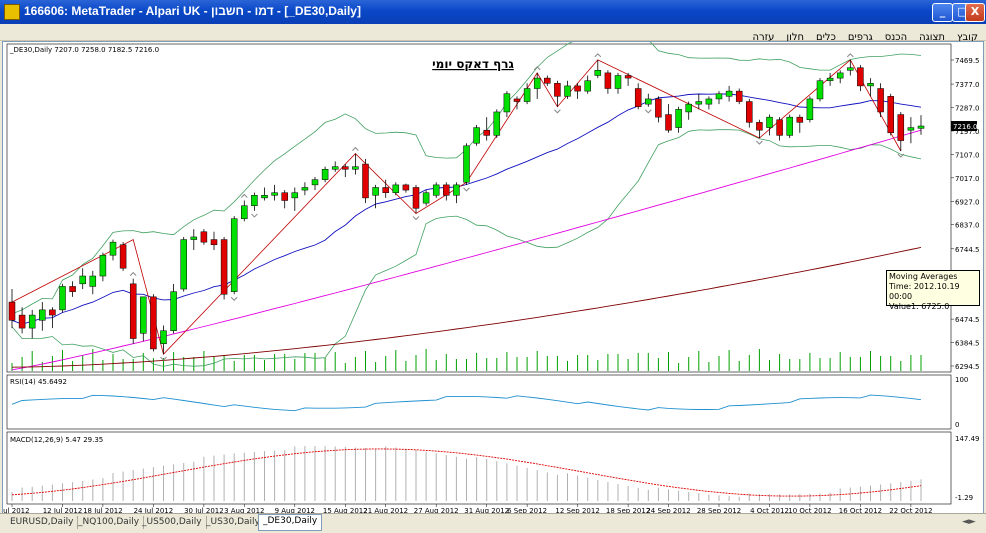  Describe the element at coordinates (345, 510) in the screenshot. I see `date-label: 15 Aug 2012` at that location.